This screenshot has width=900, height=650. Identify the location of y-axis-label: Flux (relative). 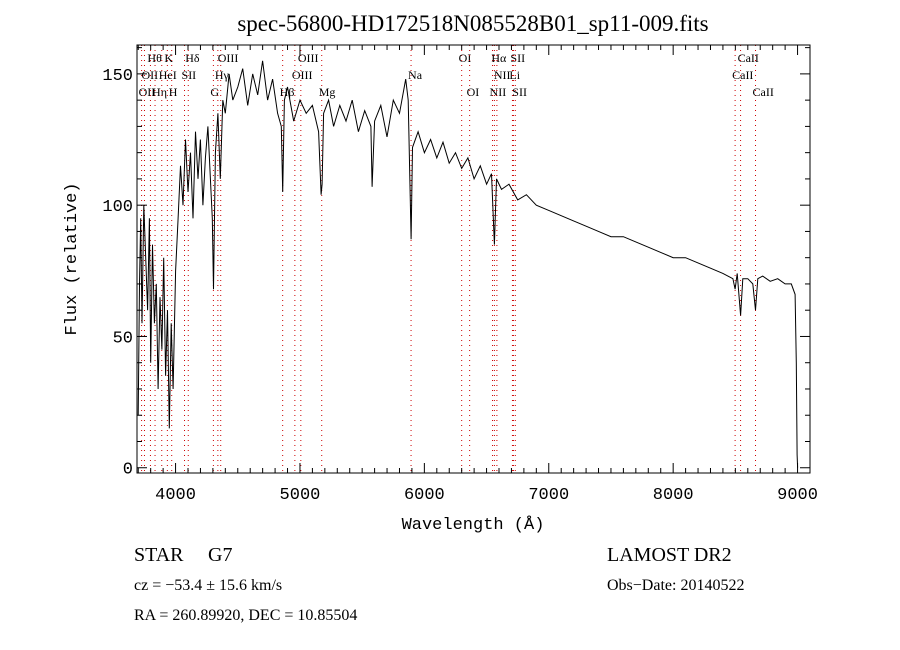
(72, 258).